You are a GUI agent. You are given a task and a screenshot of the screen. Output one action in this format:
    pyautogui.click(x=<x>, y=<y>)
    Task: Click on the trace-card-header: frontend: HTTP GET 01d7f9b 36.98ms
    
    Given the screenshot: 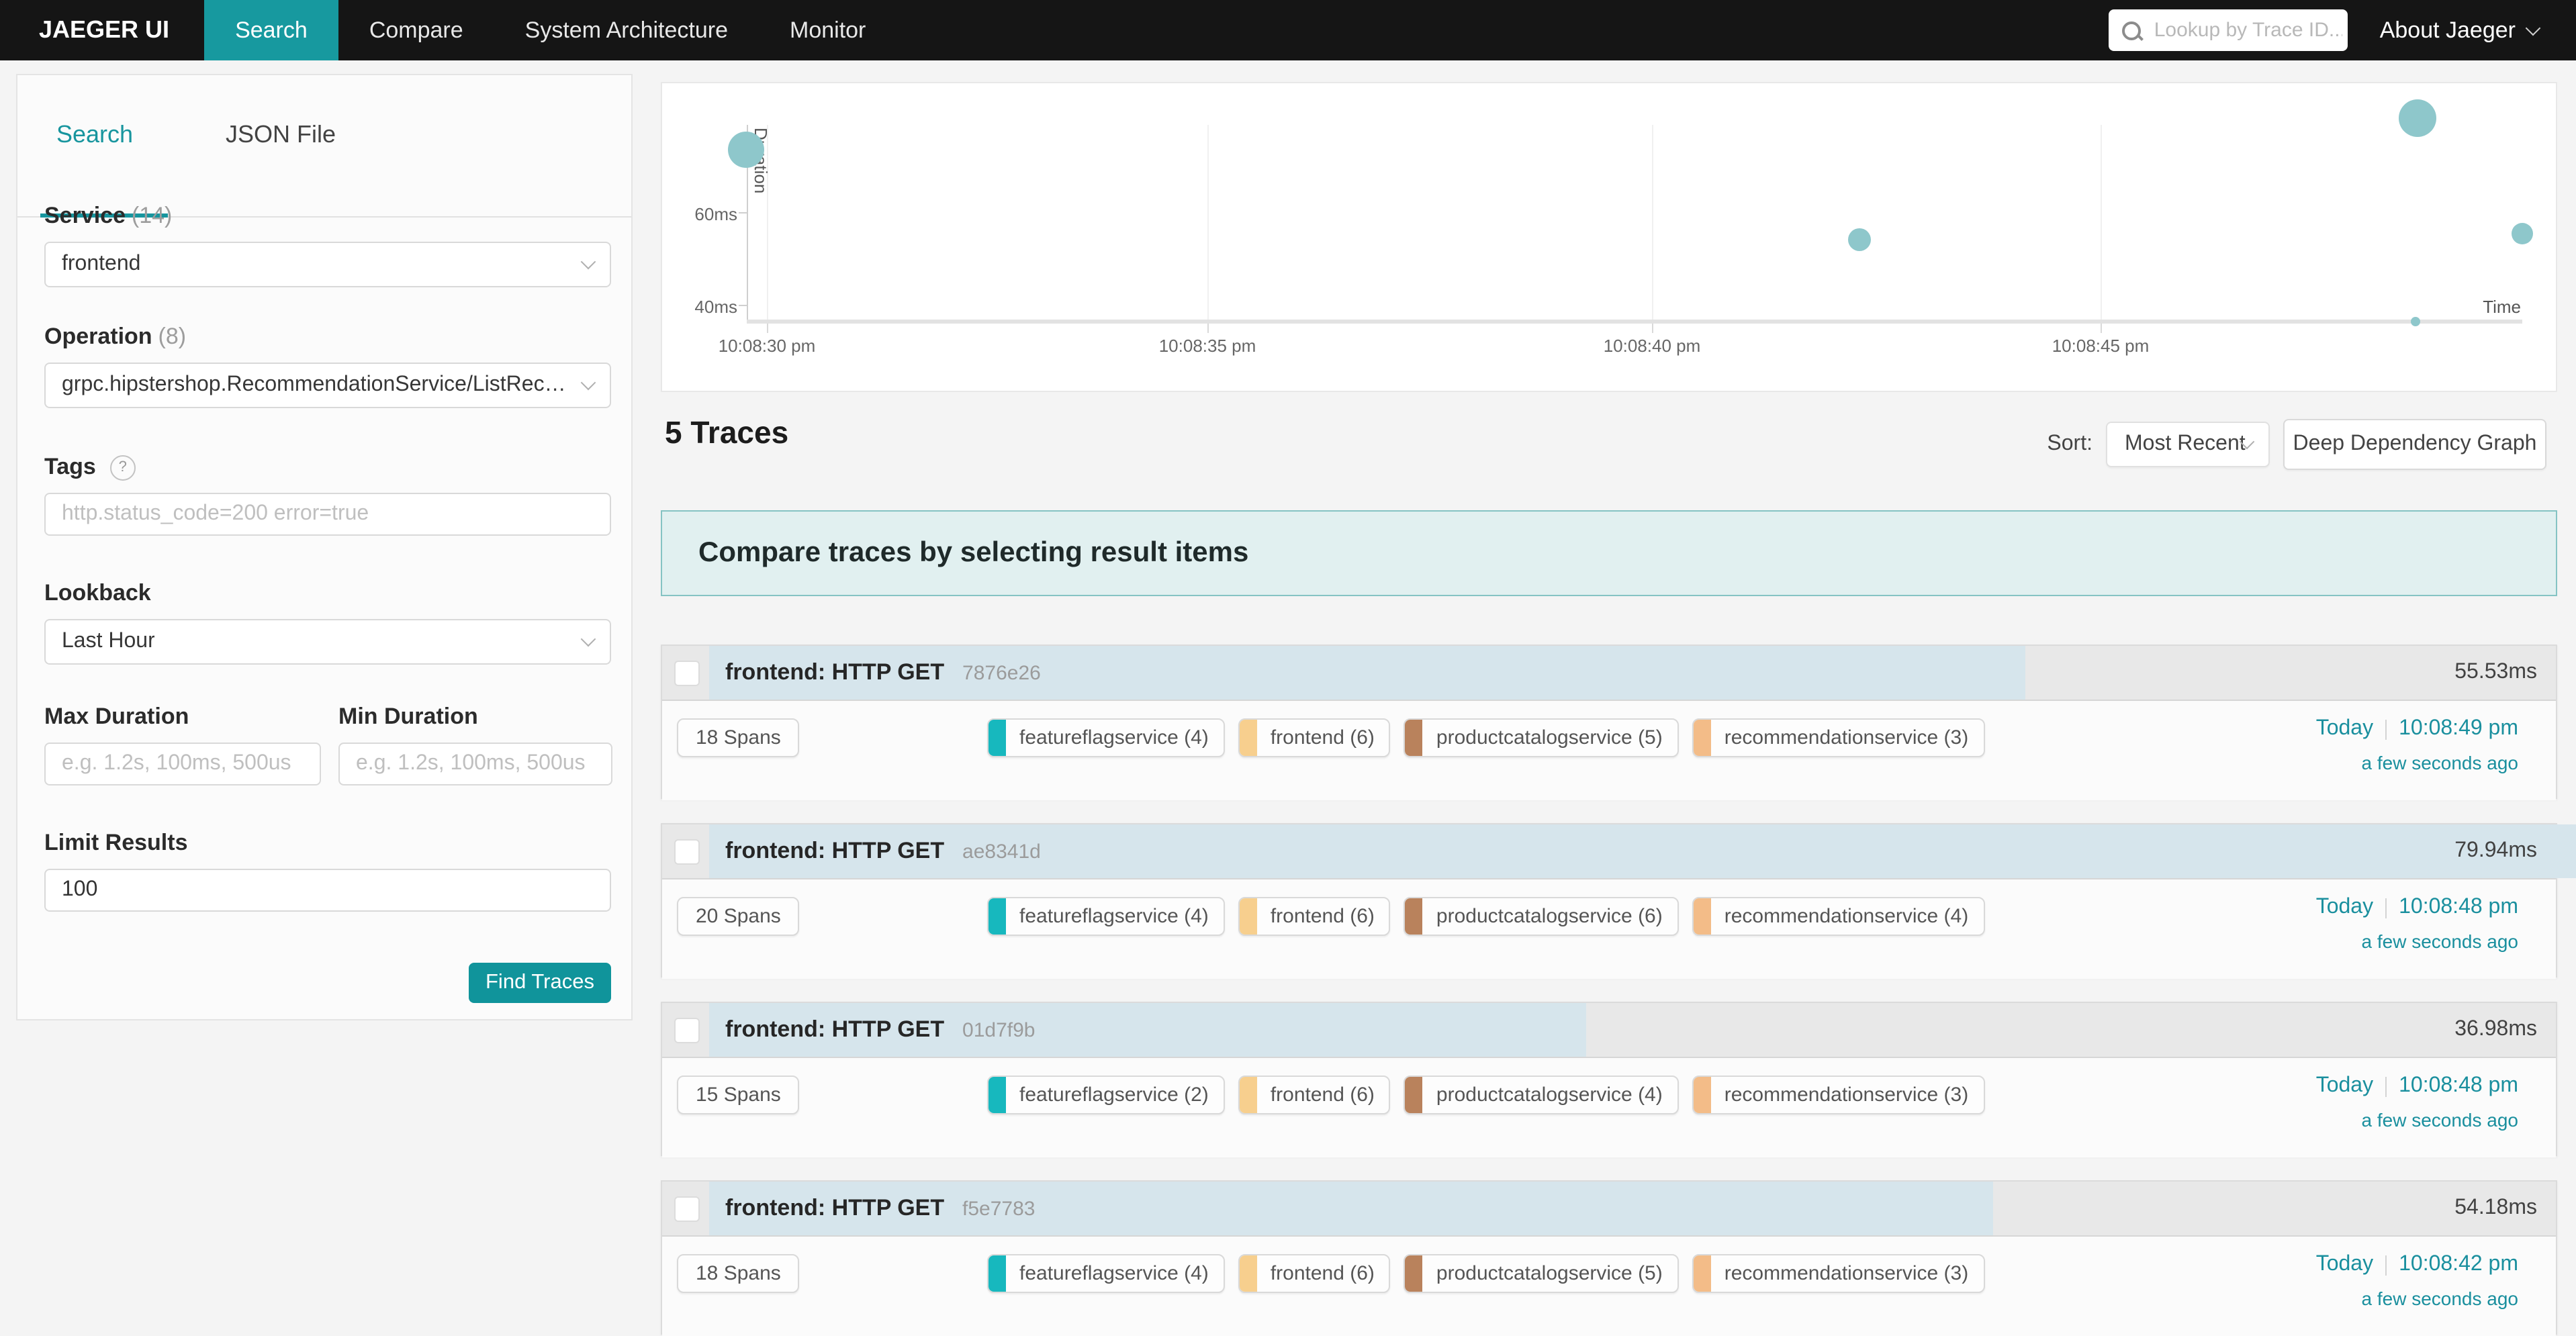 What is the action you would take?
    pyautogui.click(x=1609, y=1030)
    